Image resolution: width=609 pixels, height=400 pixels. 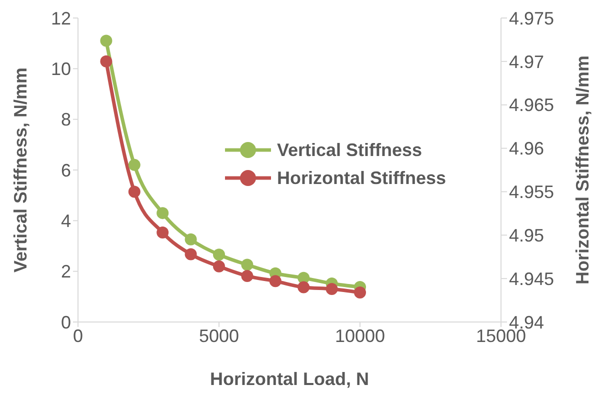 I want to click on y2-tick-label: 4.945, so click(x=531, y=278).